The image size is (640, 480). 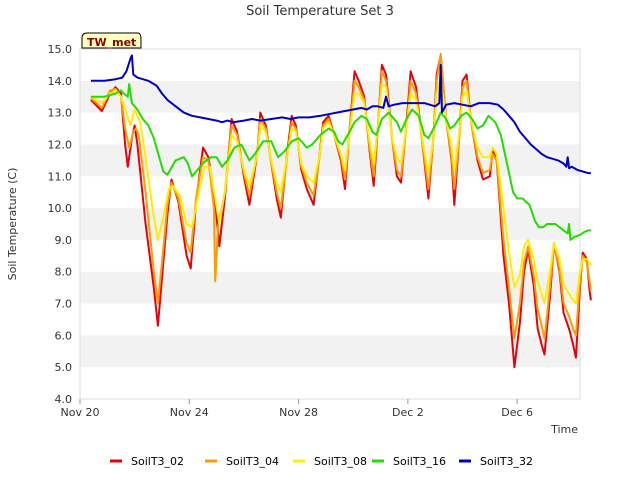 I want to click on y-axis-label: Soil Temperature (C), so click(x=12, y=224).